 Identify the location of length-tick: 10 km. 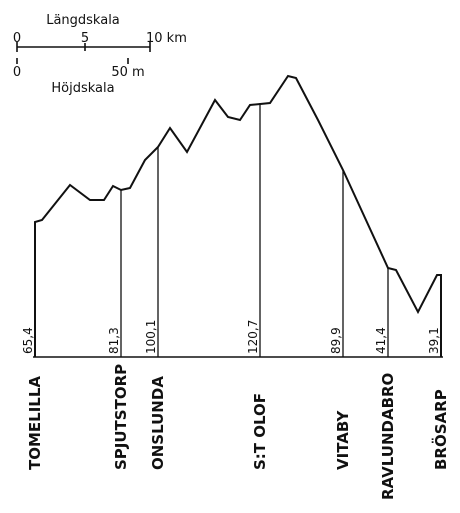
(166, 38).